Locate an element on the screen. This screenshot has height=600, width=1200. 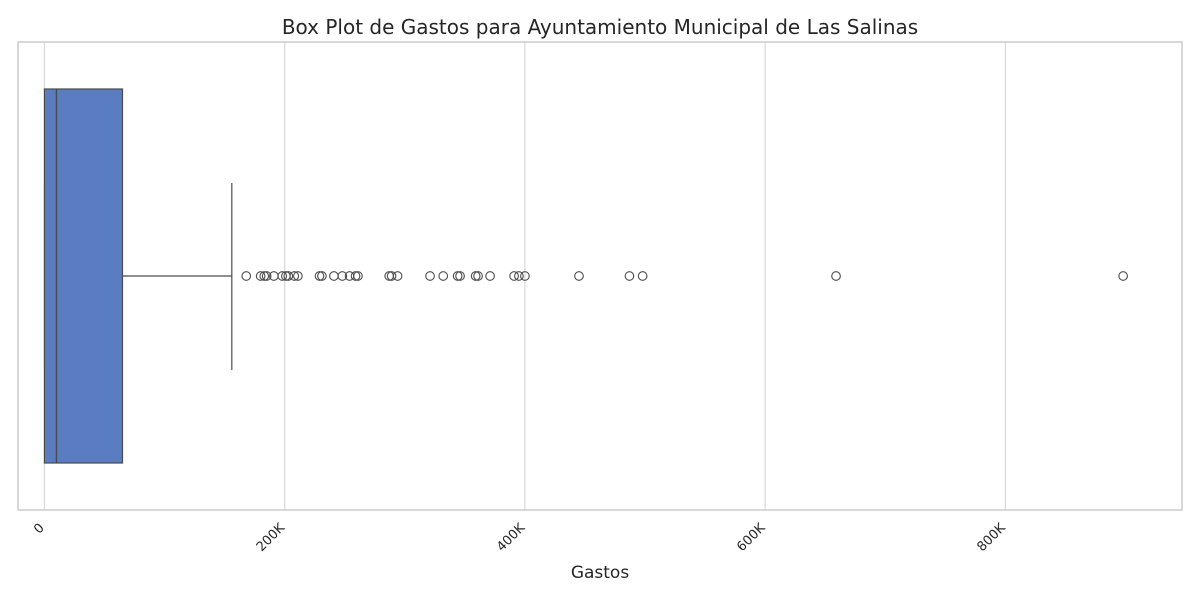
outlier-points is located at coordinates (684, 276).